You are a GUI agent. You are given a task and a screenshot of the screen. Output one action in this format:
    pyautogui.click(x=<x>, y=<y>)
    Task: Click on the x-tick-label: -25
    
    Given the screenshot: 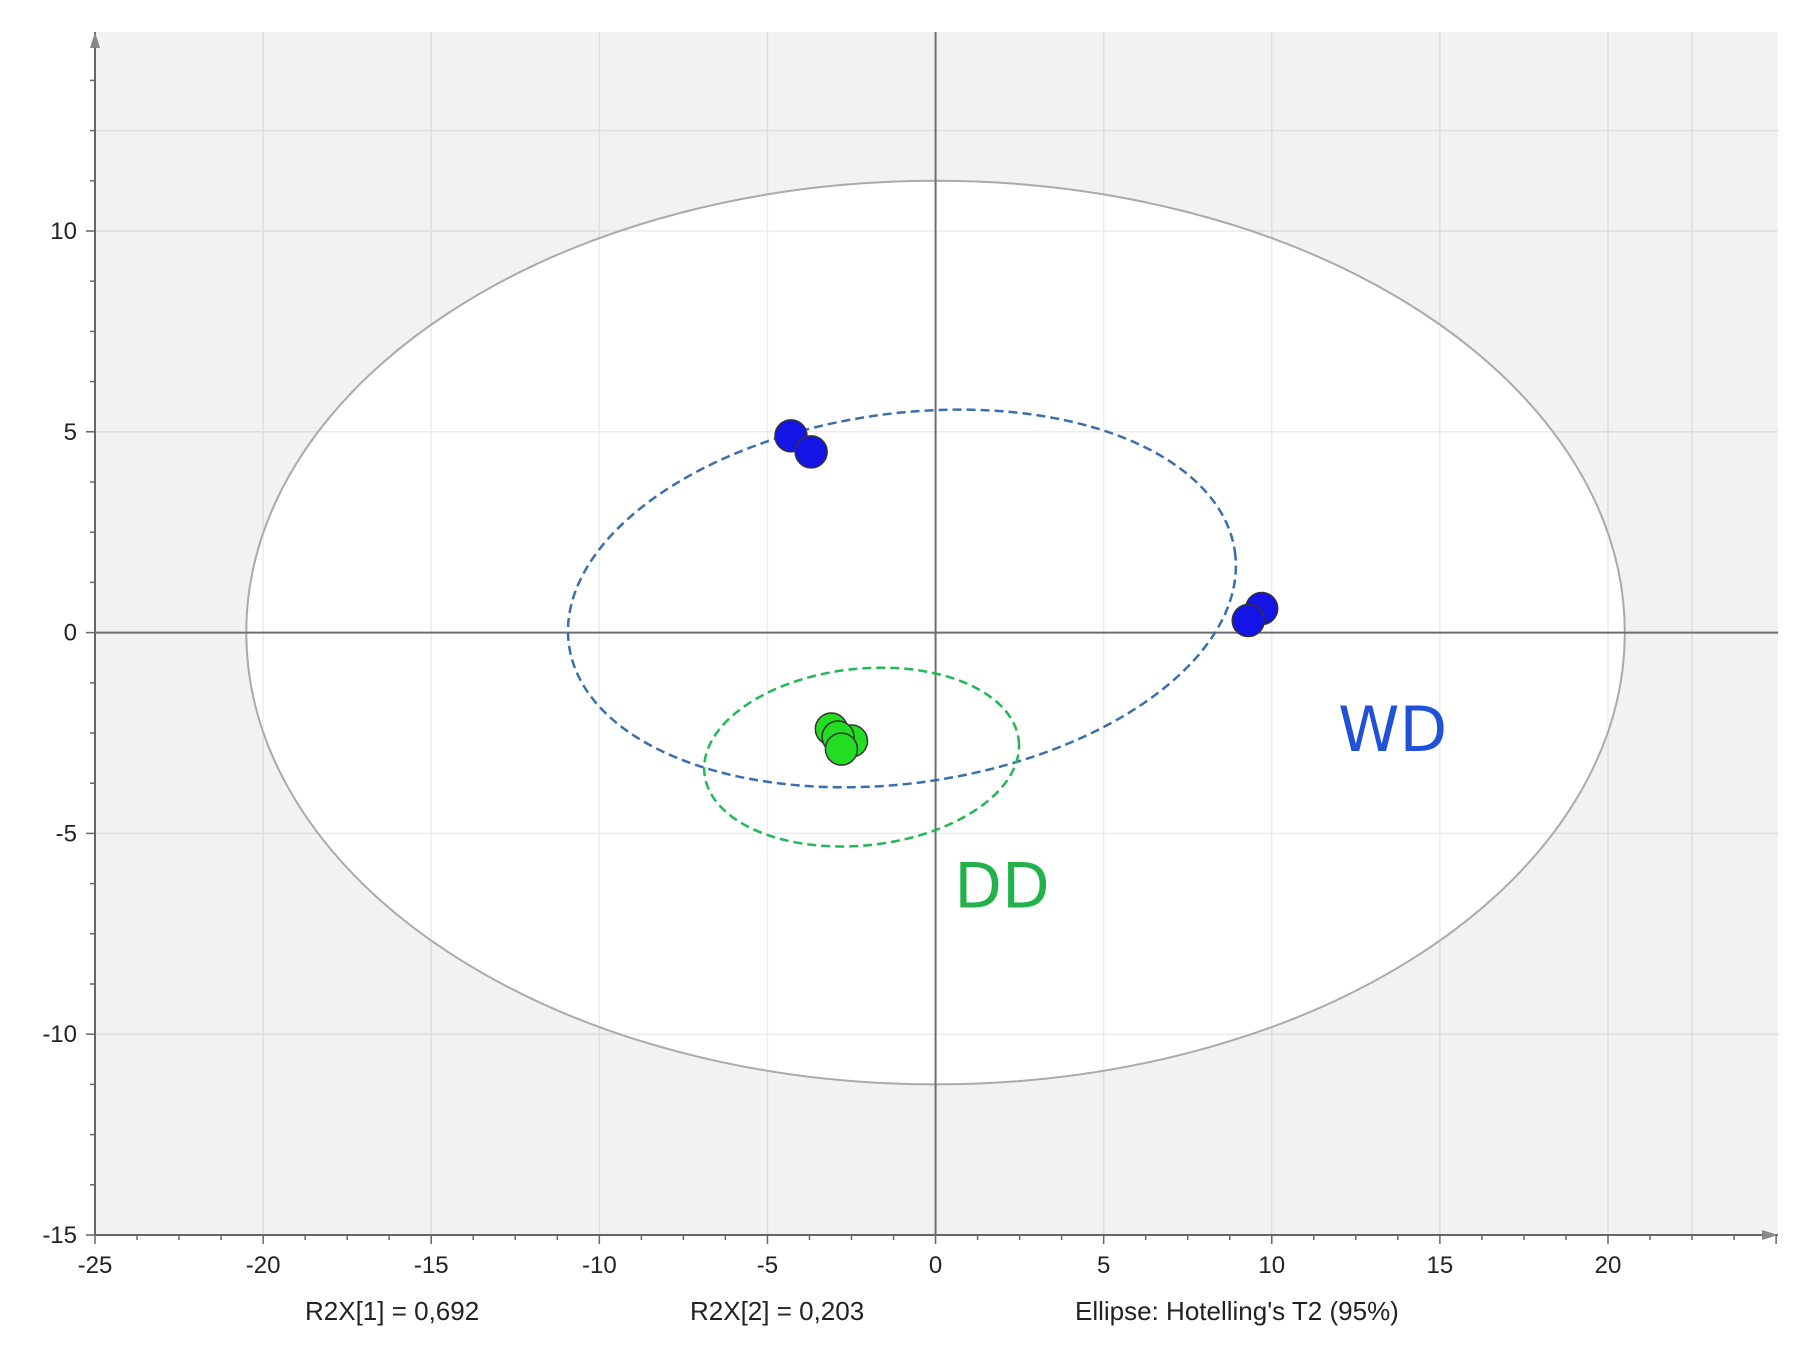 What is the action you would take?
    pyautogui.click(x=95, y=1265)
    